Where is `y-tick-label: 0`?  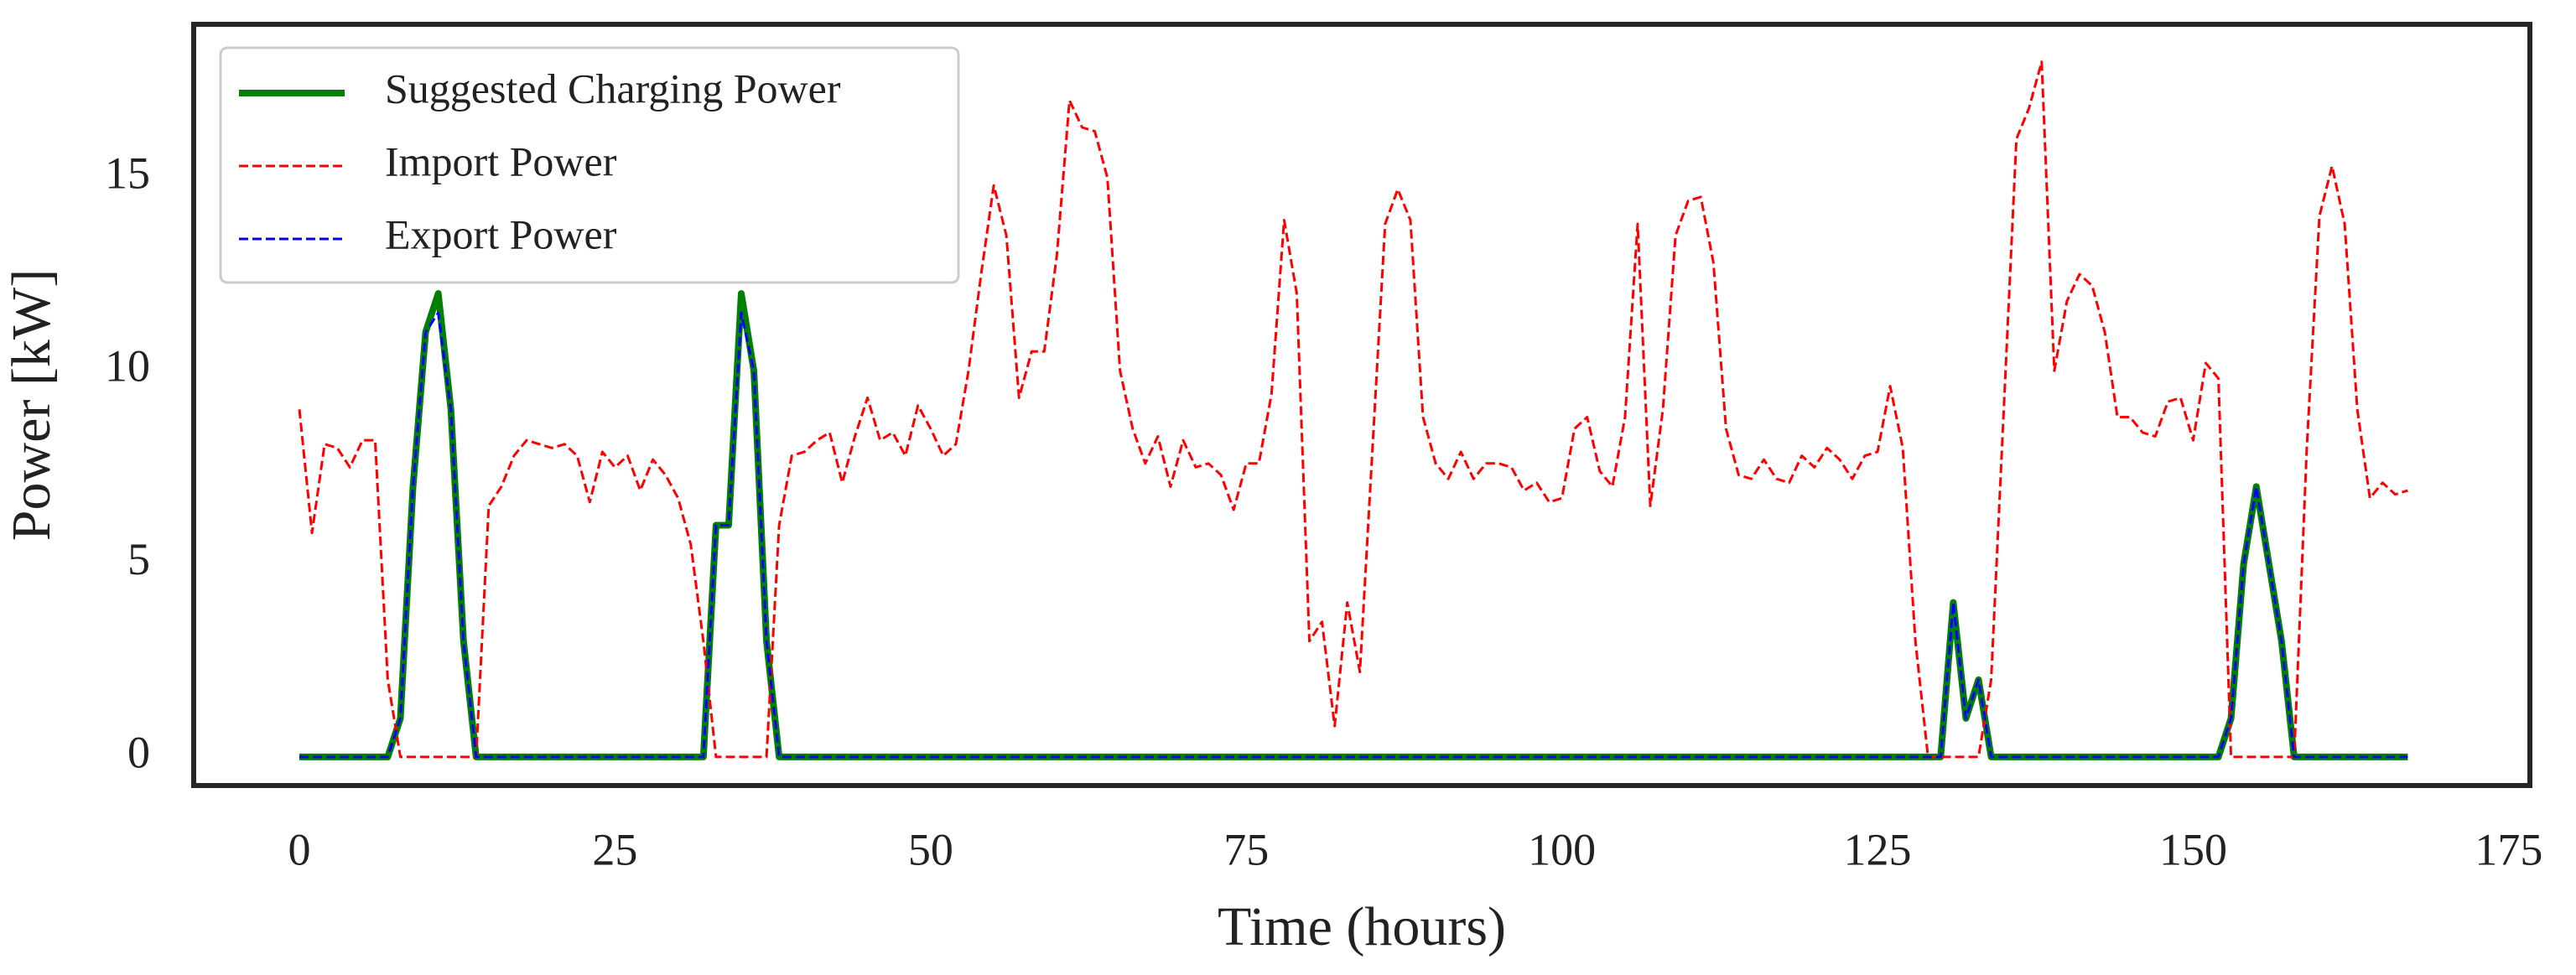 y-tick-label: 0 is located at coordinates (138, 752).